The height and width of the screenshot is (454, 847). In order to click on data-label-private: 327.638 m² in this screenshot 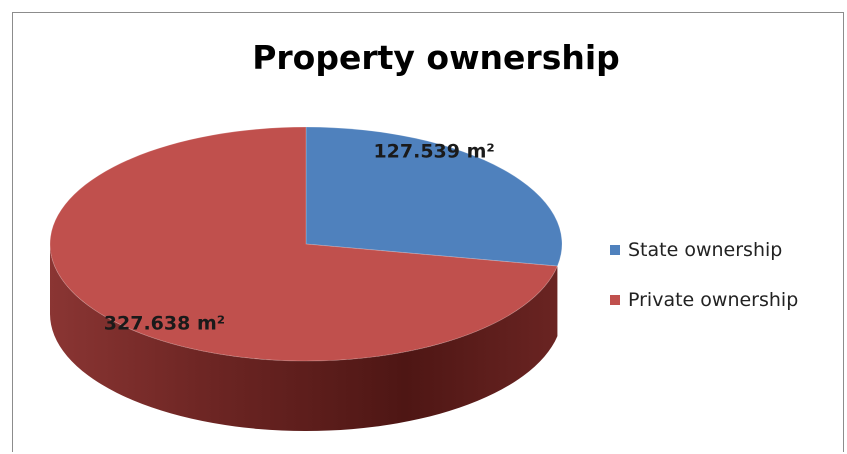, I will do `click(164, 324)`.